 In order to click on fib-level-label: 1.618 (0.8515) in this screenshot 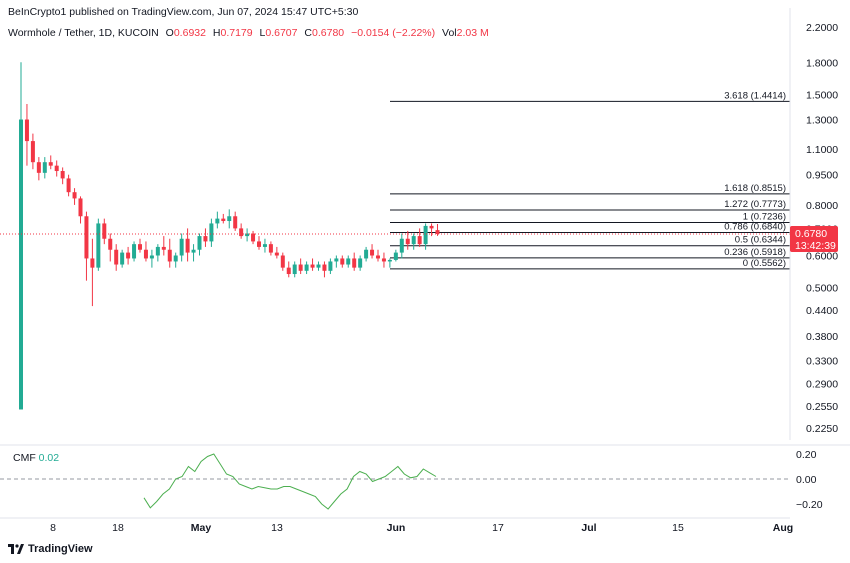, I will do `click(755, 188)`.